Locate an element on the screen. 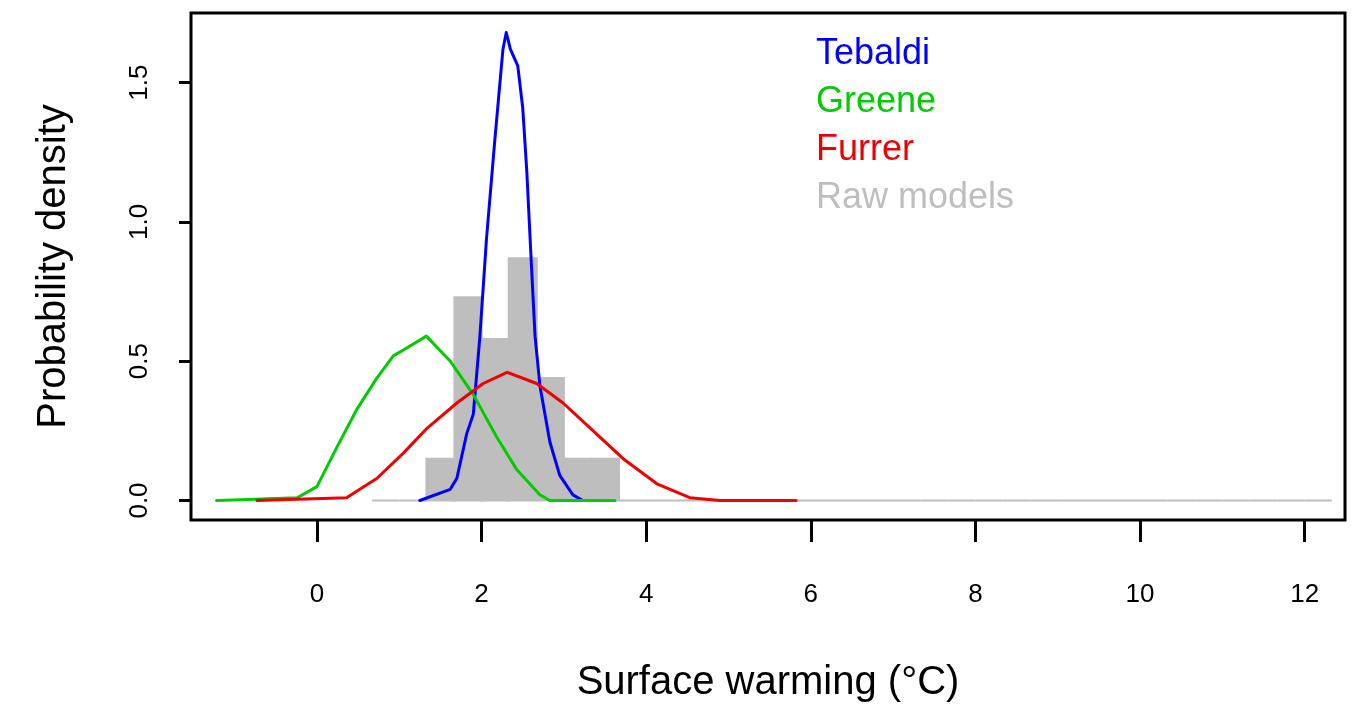 The width and height of the screenshot is (1357, 713). text: Furrer is located at coordinates (864, 147).